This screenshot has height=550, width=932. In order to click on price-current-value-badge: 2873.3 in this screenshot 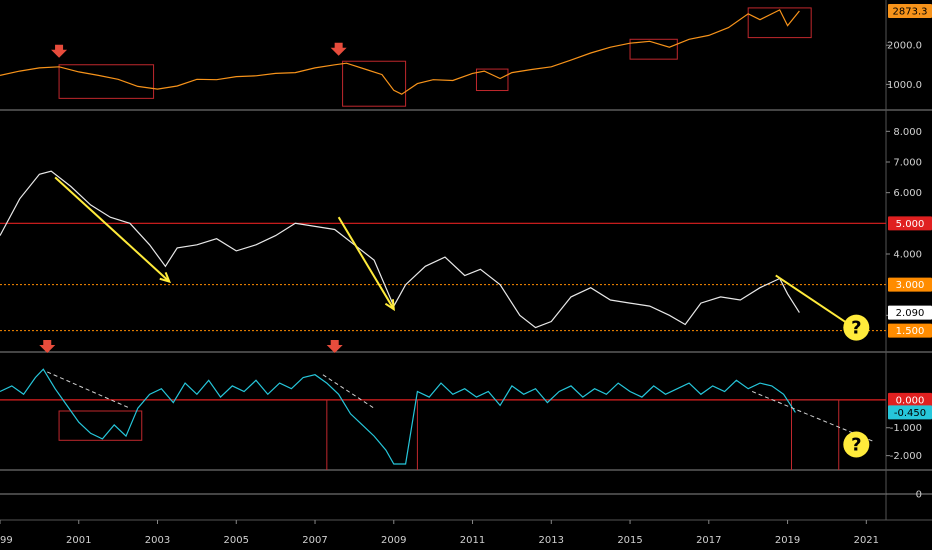, I will do `click(910, 11)`.